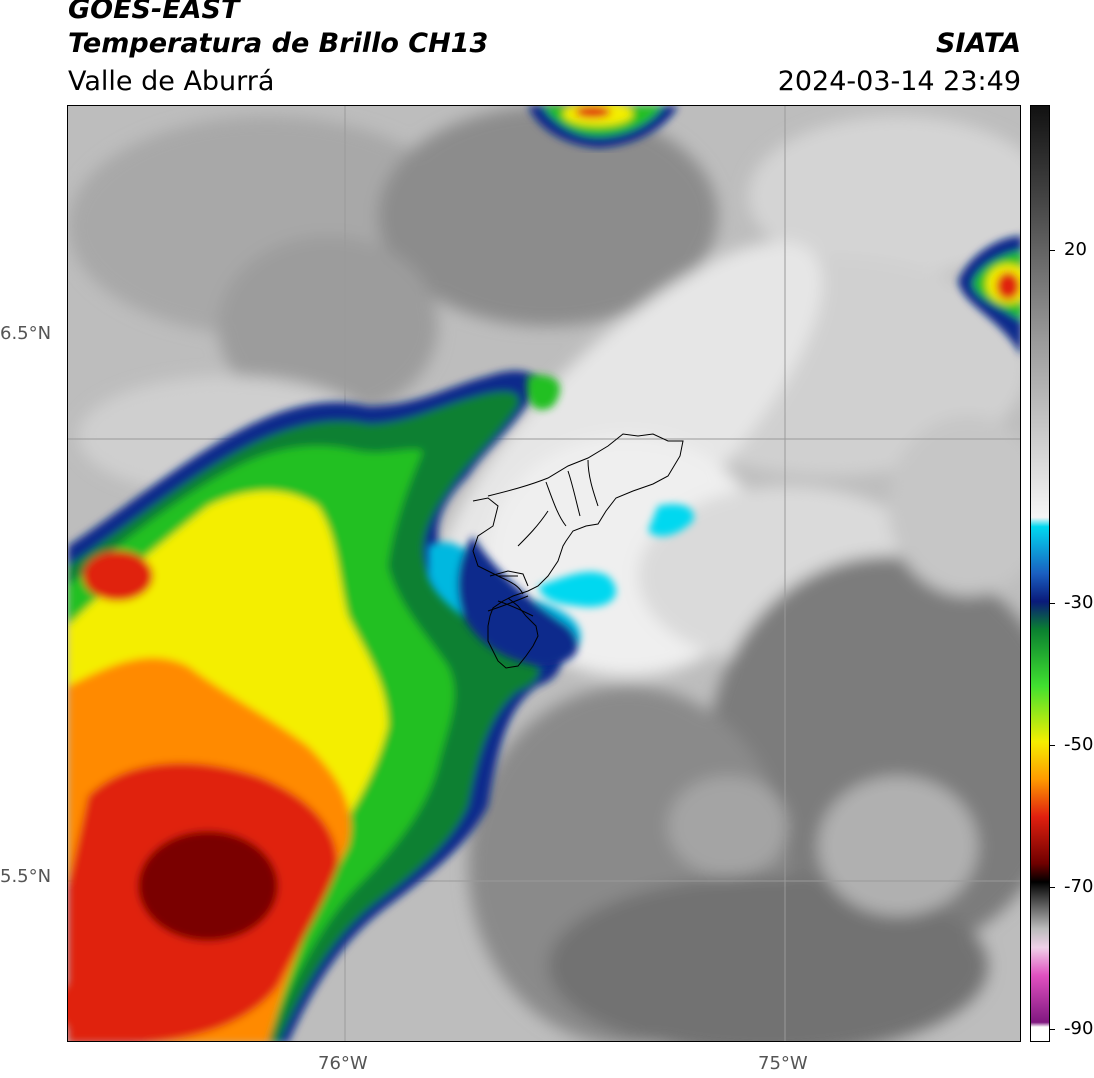 The height and width of the screenshot is (1078, 1094). What do you see at coordinates (989, 294) in the screenshot?
I see `convective-cell-east` at bounding box center [989, 294].